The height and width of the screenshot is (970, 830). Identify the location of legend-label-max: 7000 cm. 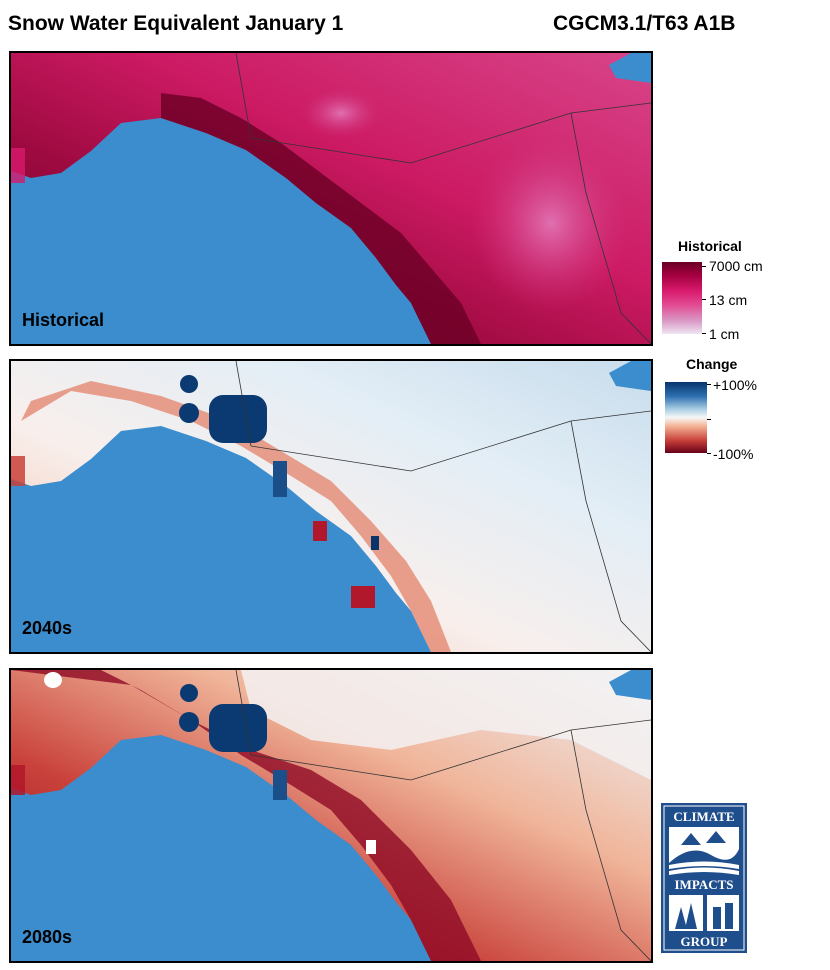
(736, 266).